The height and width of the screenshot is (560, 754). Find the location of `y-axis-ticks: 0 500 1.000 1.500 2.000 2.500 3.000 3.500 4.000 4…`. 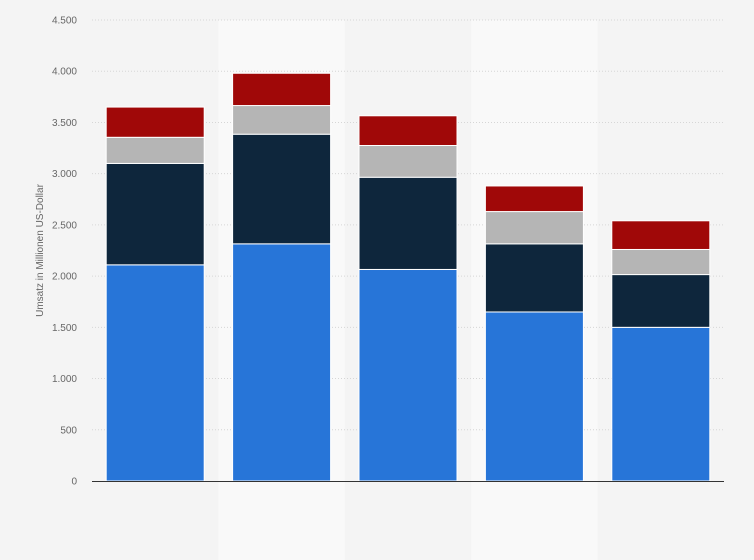

y-axis-ticks: 0 500 1.000 1.500 2.000 2.500 3.000 3.500 4.000 4… is located at coordinates (64, 252).